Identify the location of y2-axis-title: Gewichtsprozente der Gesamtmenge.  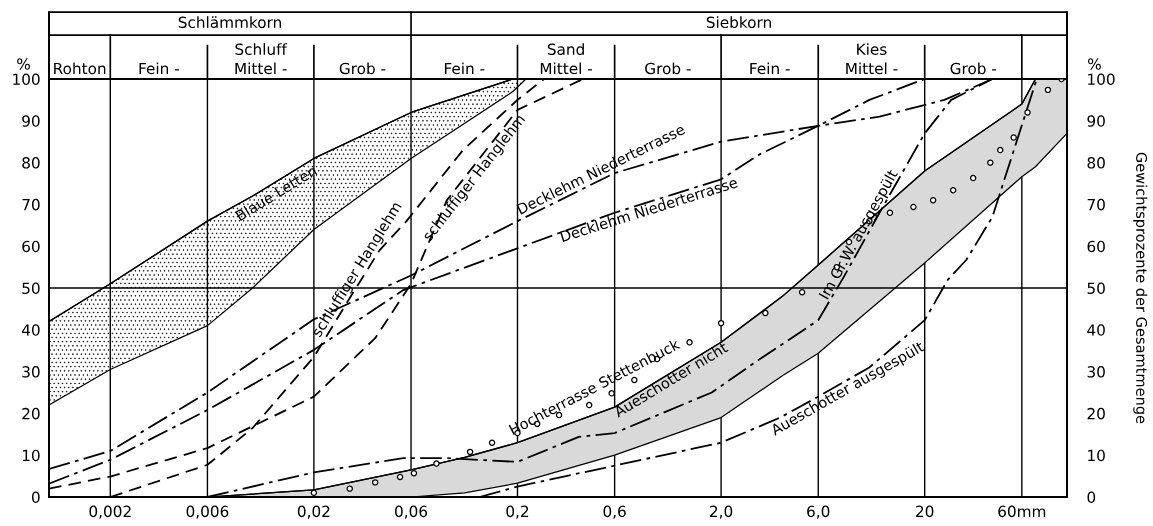
(1140, 288).